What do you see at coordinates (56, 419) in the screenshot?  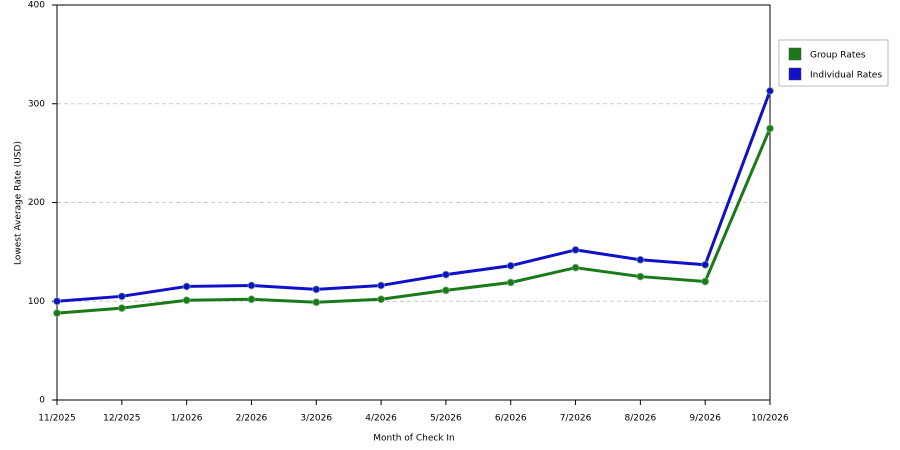 I see `x-tick-label: 11/2025` at bounding box center [56, 419].